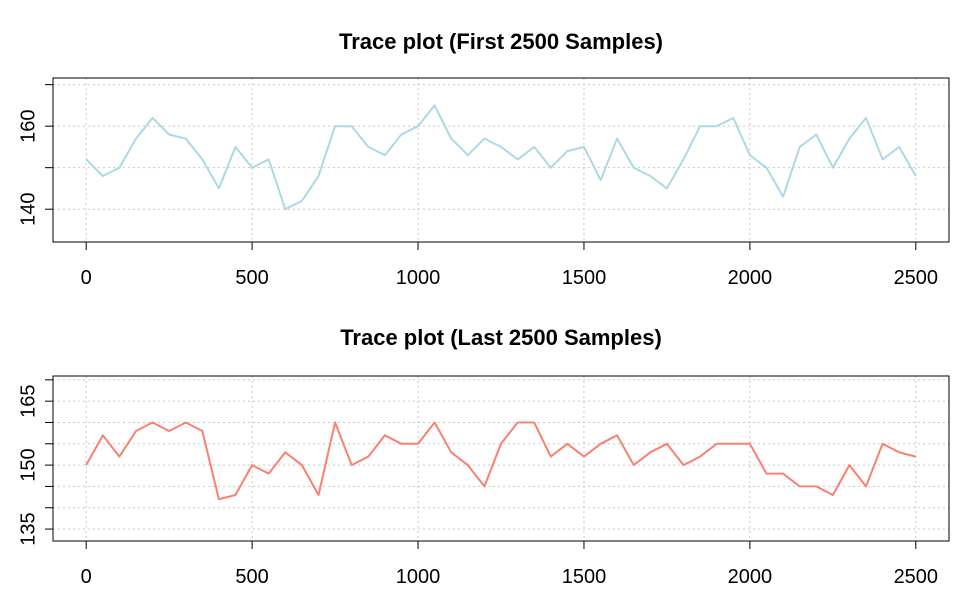  I want to click on trace-line, so click(501, 461).